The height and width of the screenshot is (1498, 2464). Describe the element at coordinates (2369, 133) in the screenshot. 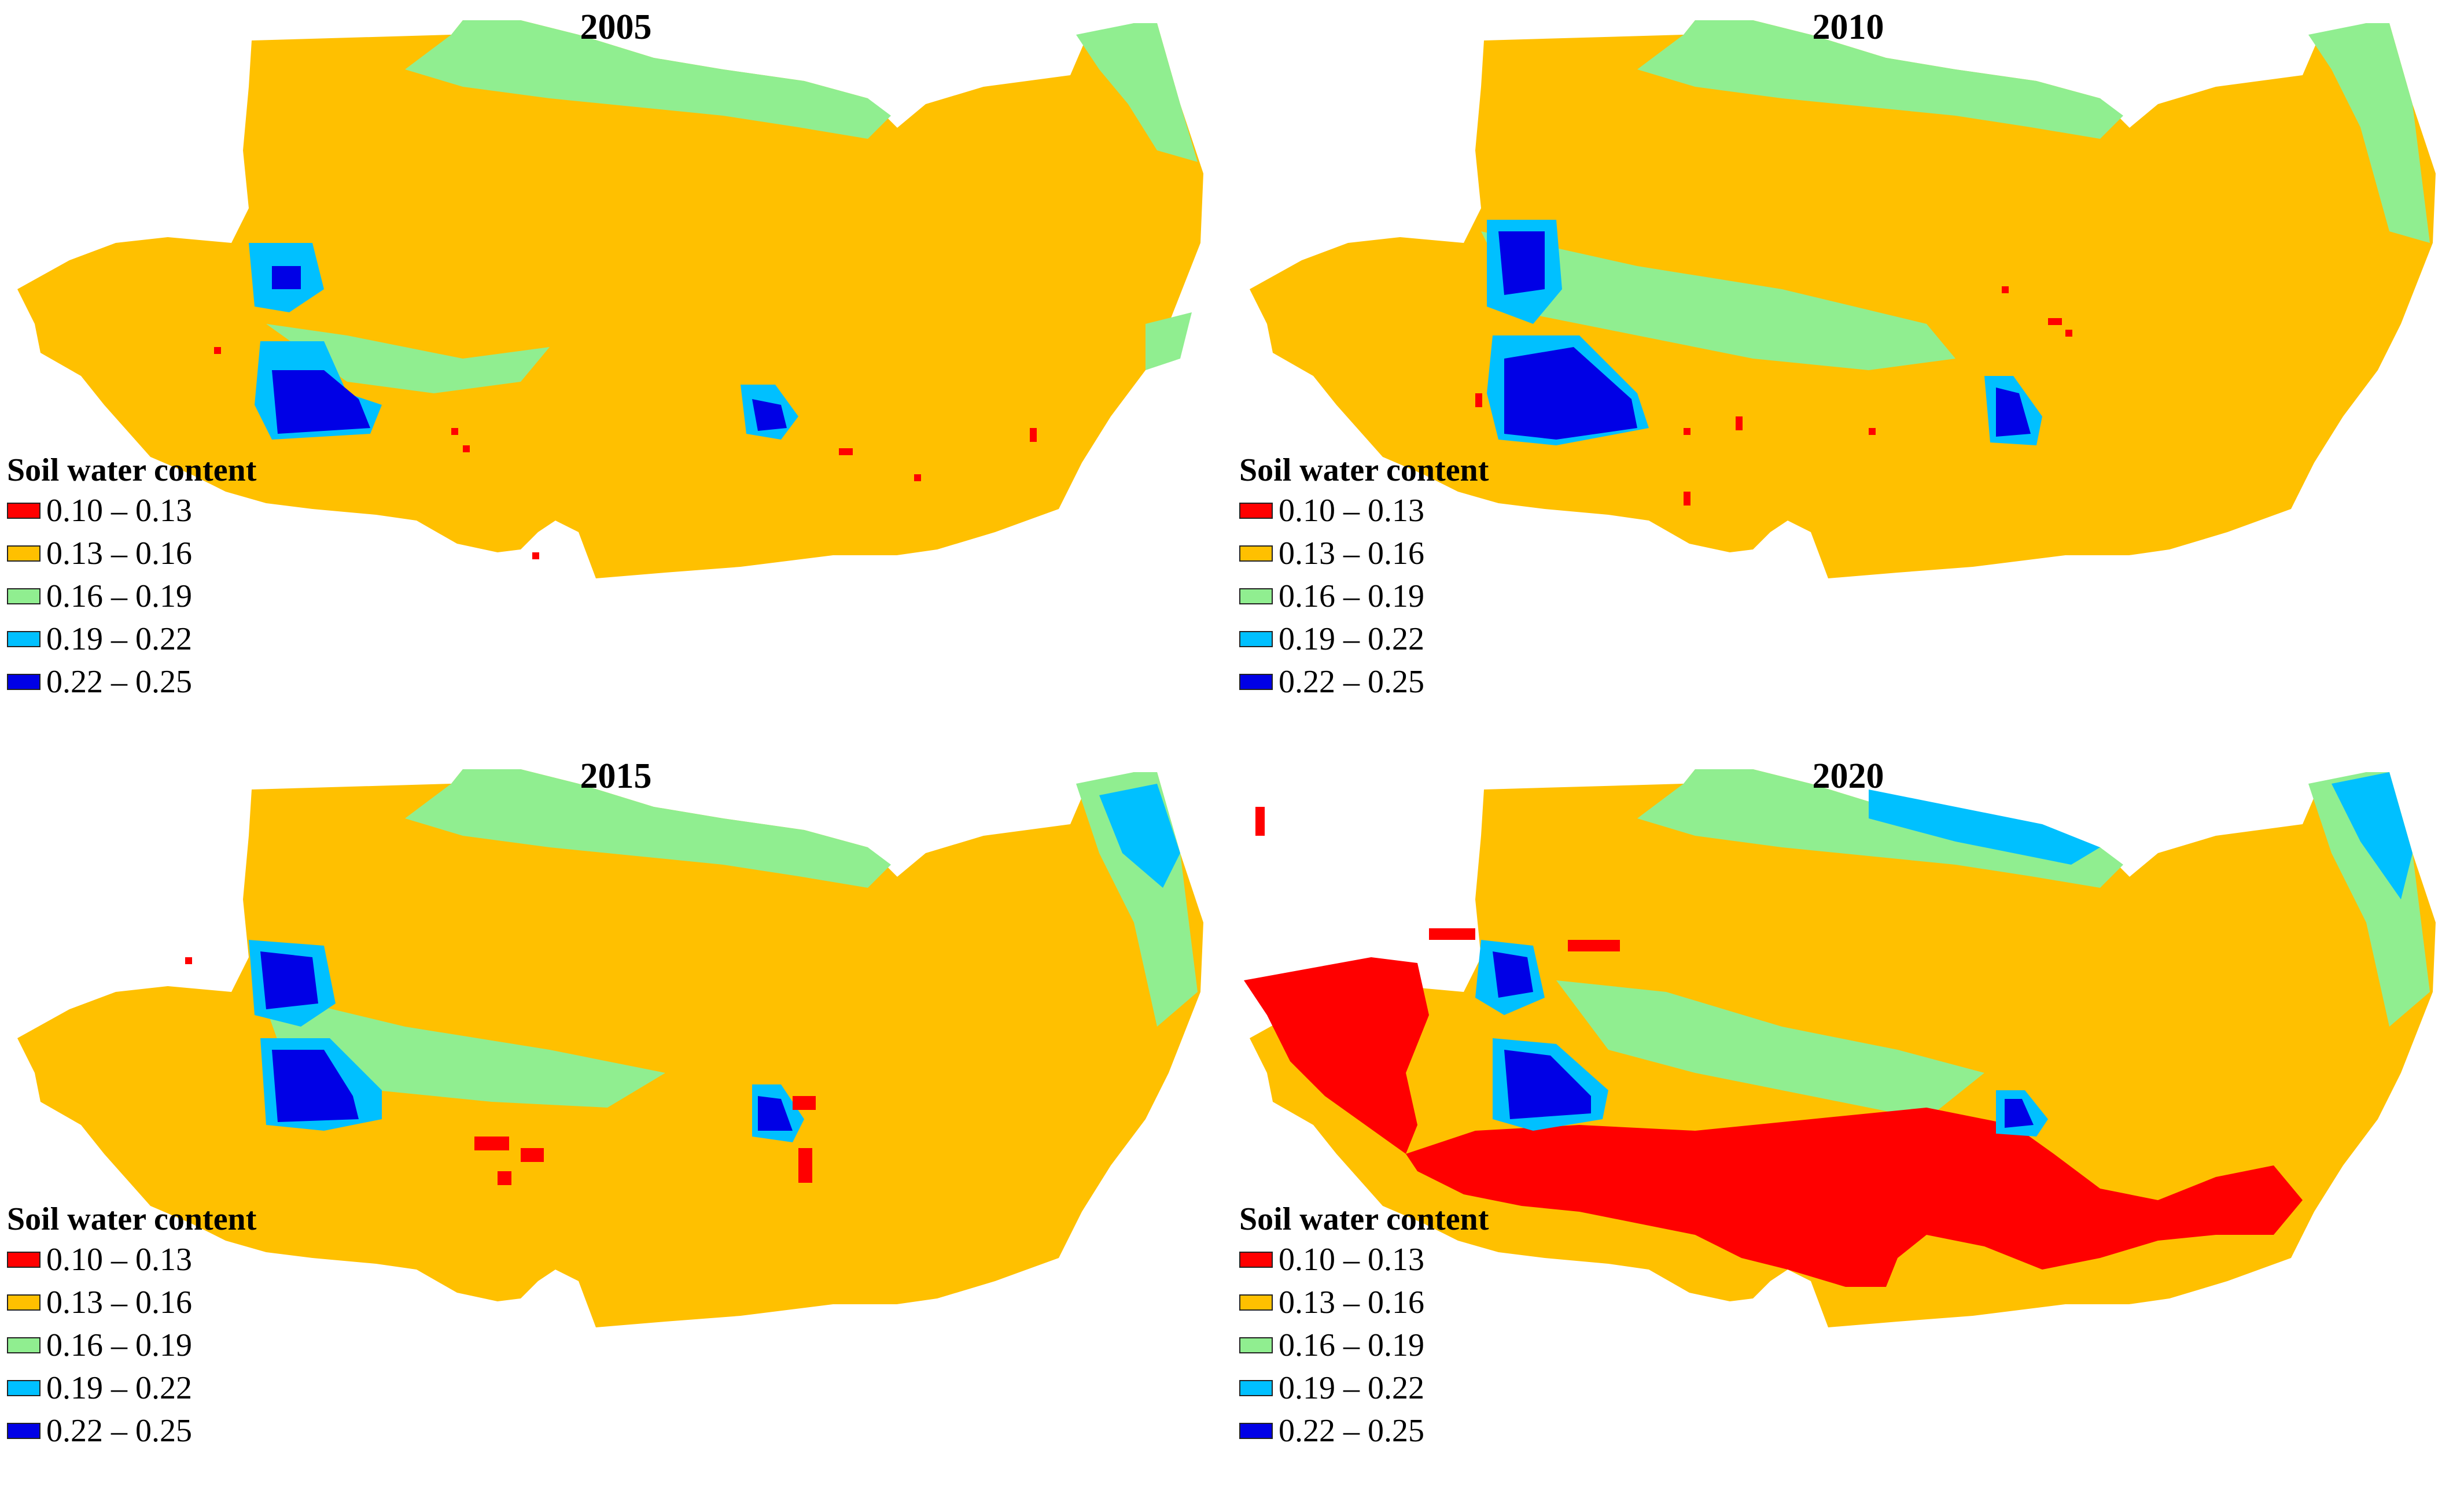

I see `northeast-moist-band` at that location.